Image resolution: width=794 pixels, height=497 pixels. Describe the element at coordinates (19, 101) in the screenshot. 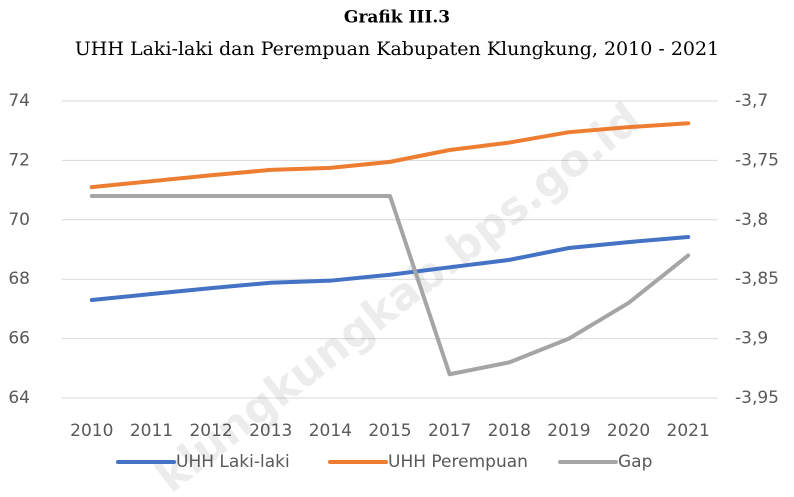

I see `y-tick-label: 74` at that location.